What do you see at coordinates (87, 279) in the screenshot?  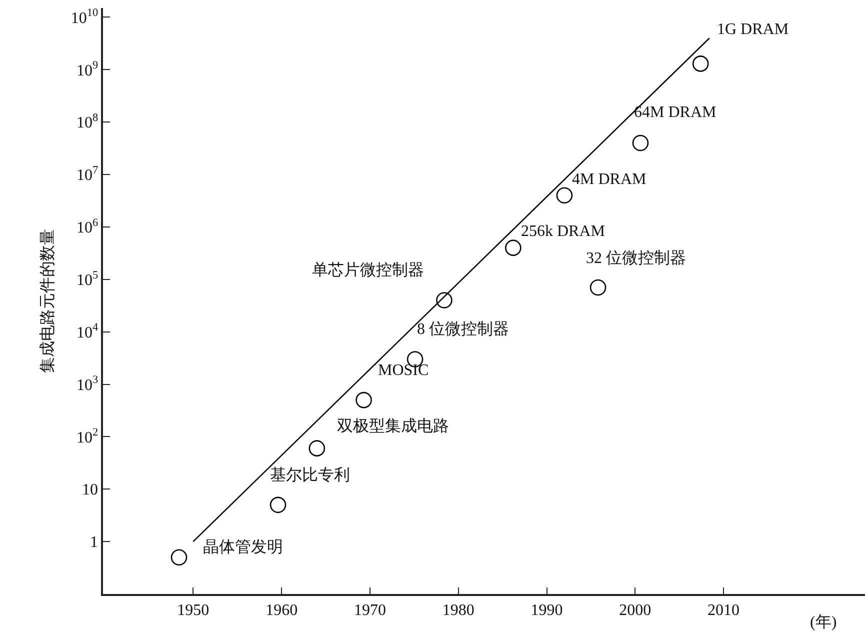 I see `y-tick-label: 10$^{5}$` at bounding box center [87, 279].